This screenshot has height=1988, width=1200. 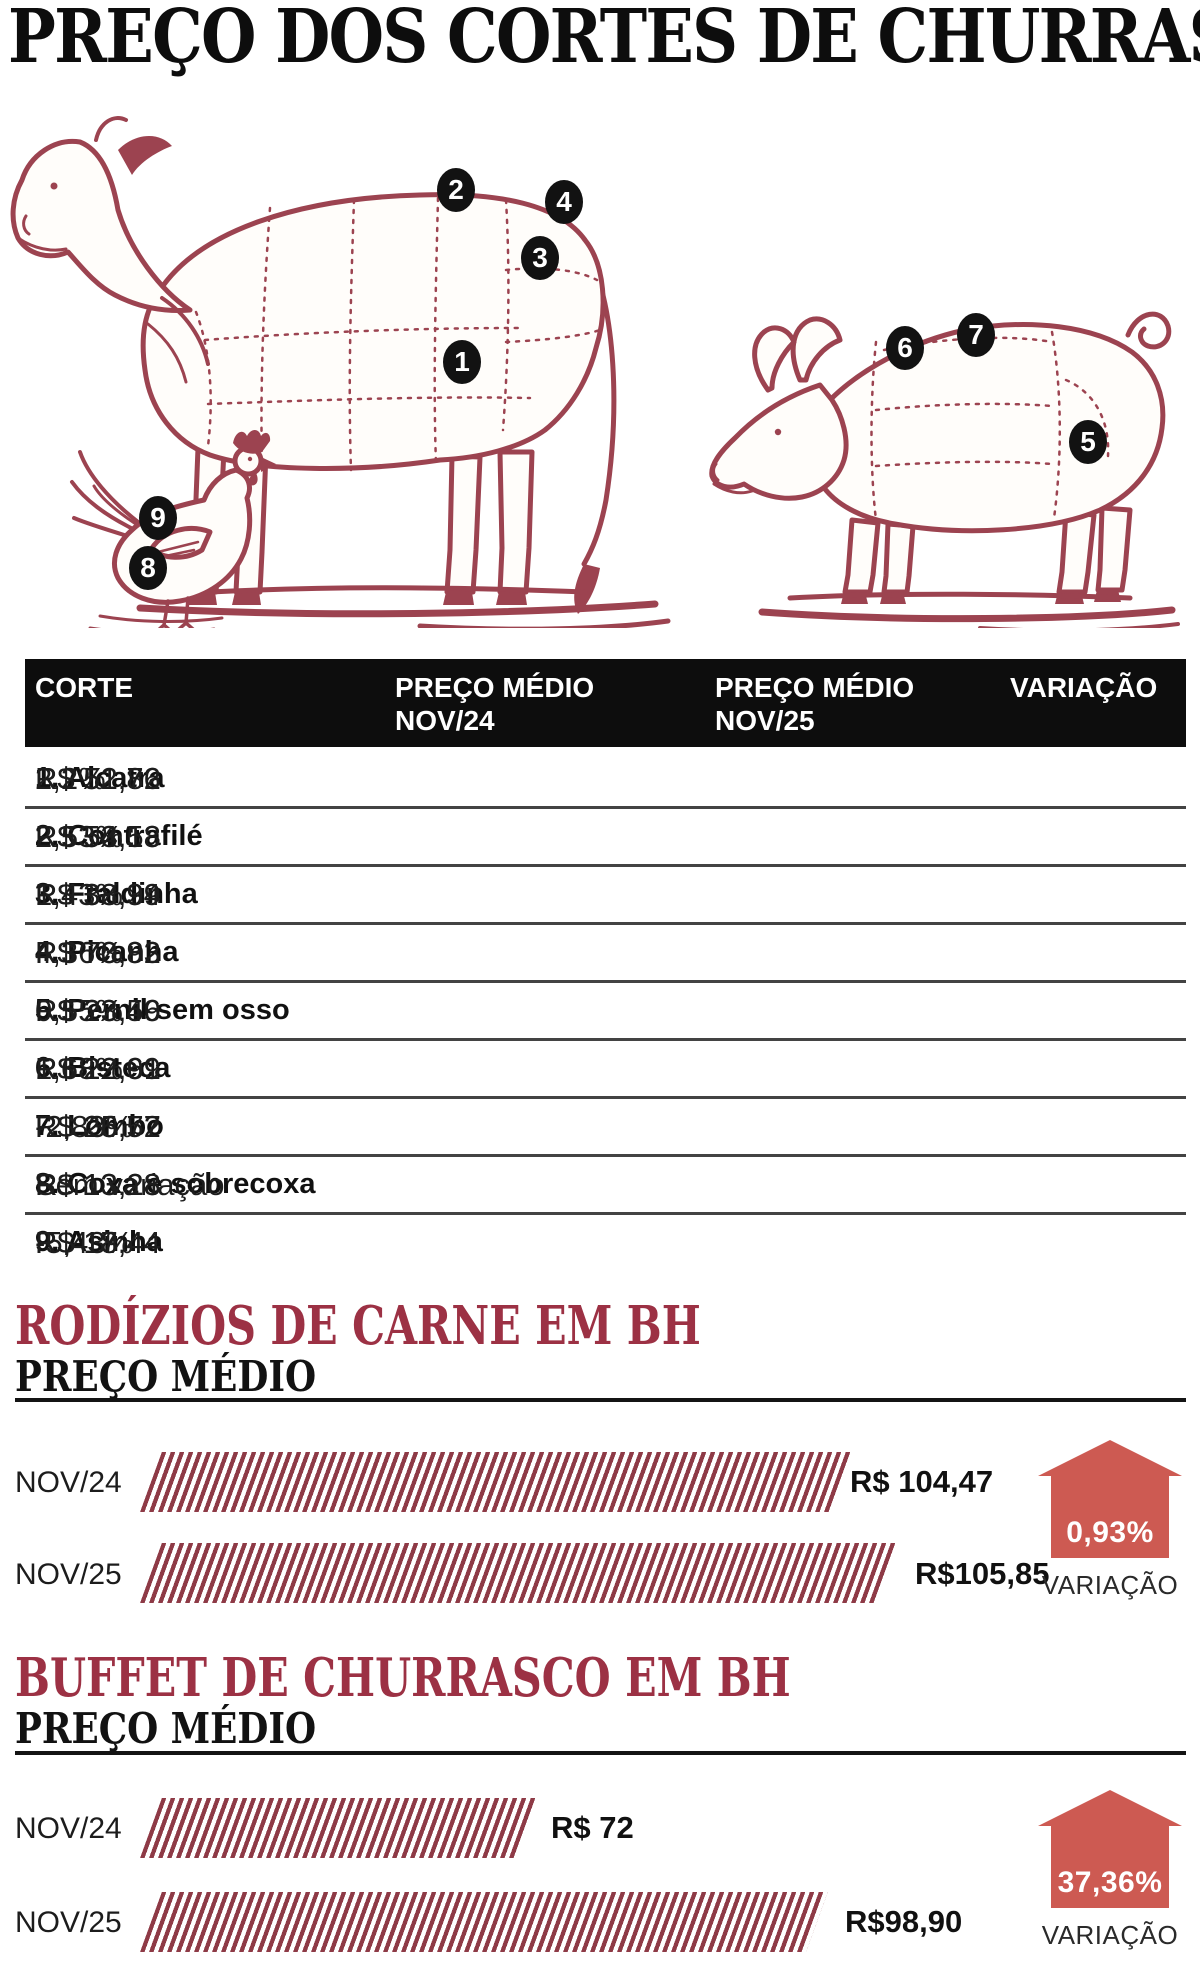 What do you see at coordinates (99, 1242) in the screenshot?
I see `table-row: 9. Asinha R$ 18,44 R$ 17,44 -5,43%` at bounding box center [99, 1242].